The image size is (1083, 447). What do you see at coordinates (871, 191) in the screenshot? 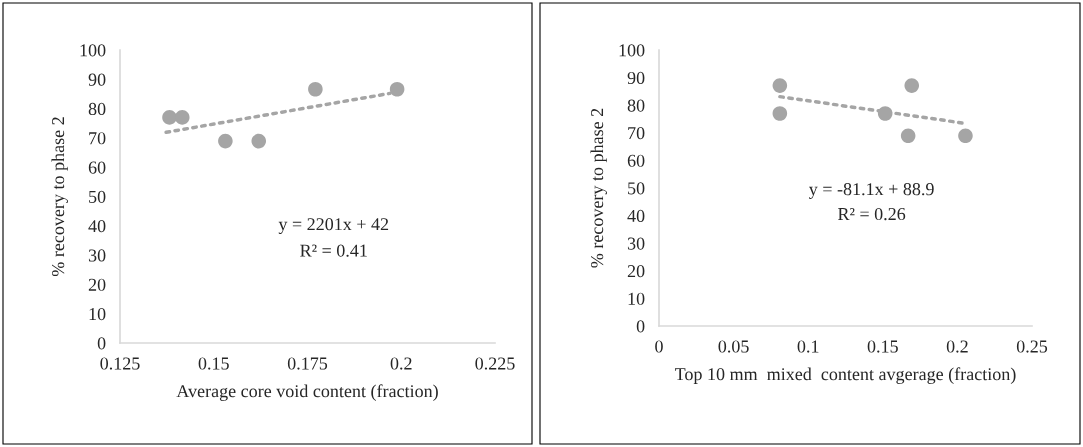
I see `annotation: y = -81.1x + 88.9` at bounding box center [871, 191].